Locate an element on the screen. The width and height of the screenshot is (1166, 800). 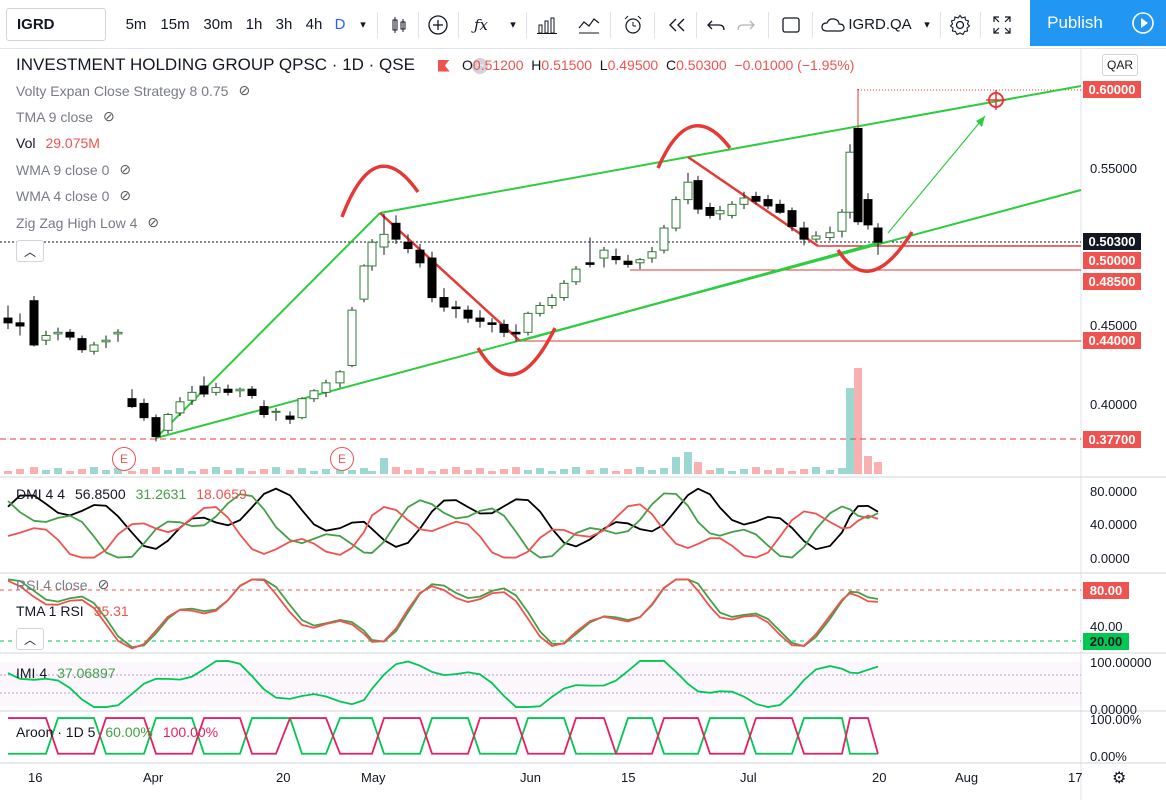
minus-circle-icon: − is located at coordinates (480, 65).